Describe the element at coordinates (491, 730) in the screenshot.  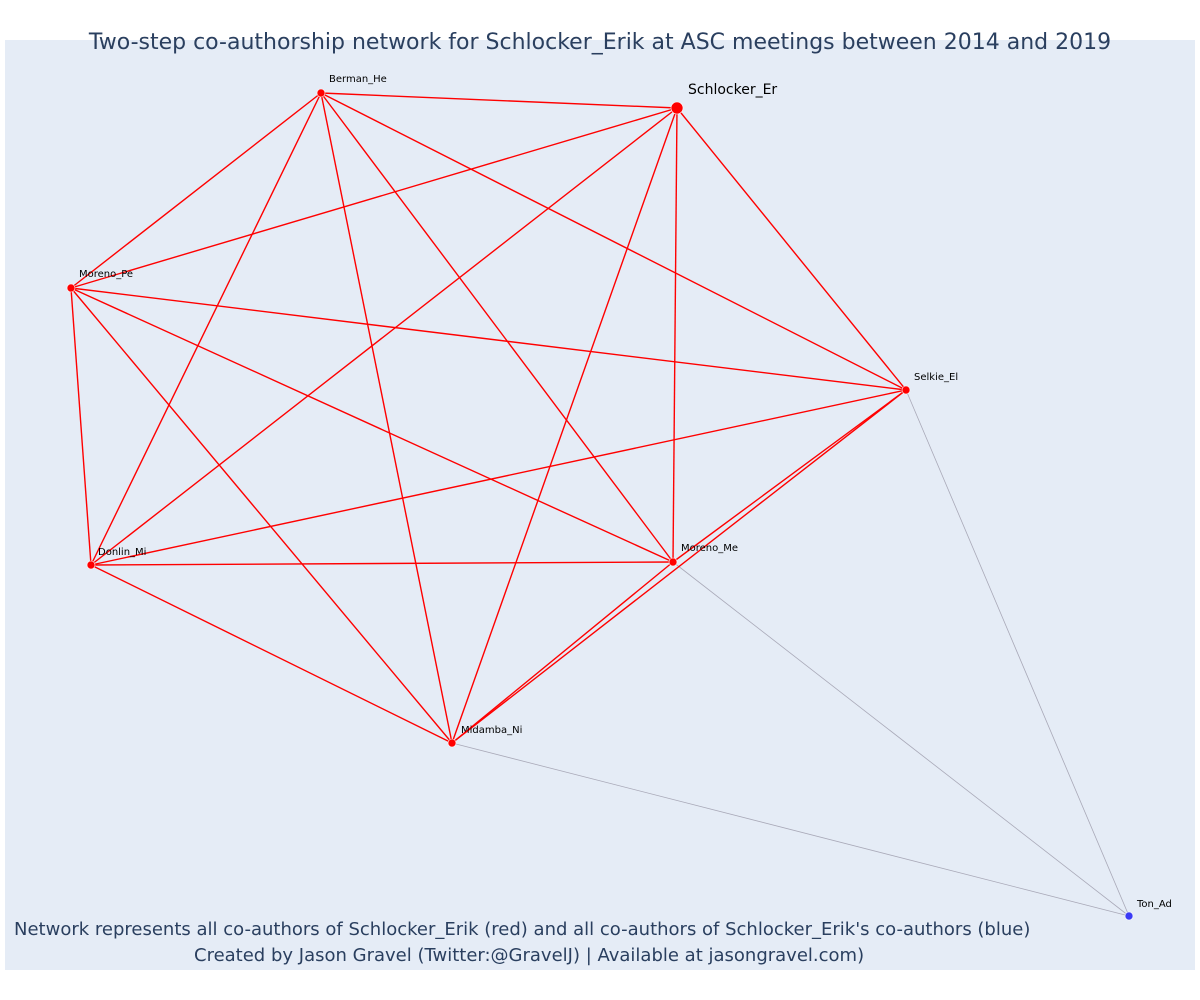
I see `node-label-Midamba_Ni: Midamba_Ni` at that location.